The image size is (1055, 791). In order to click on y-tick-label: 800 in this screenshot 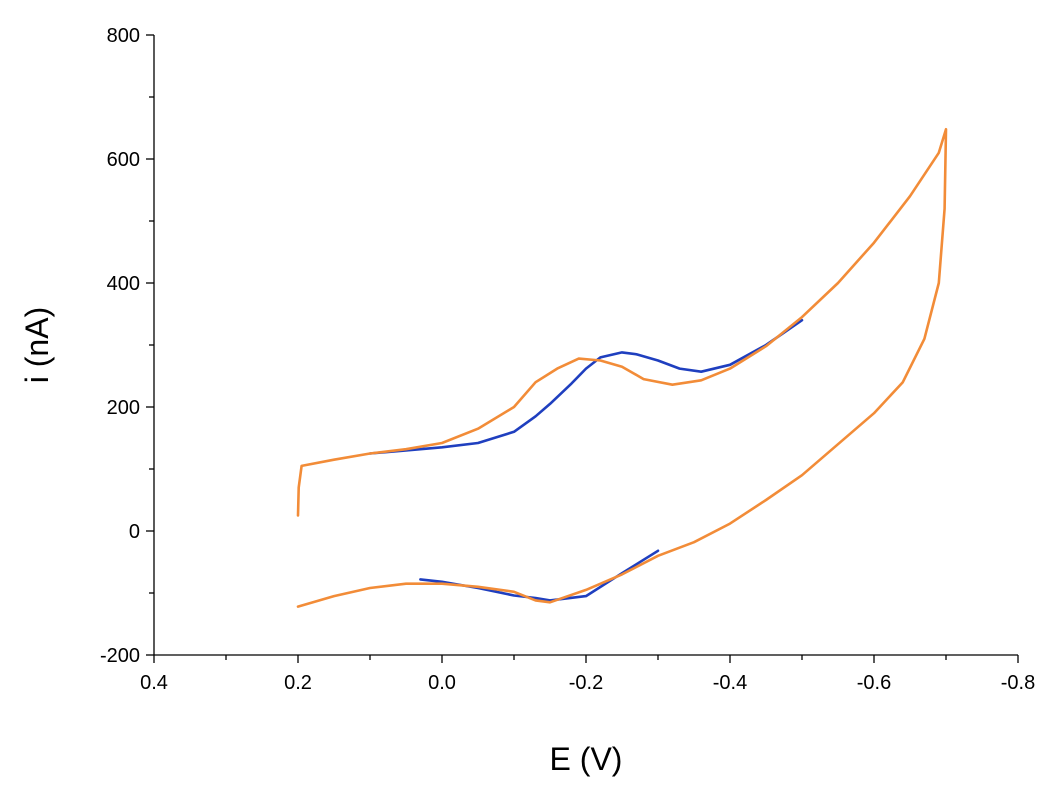, I will do `click(123, 36)`.